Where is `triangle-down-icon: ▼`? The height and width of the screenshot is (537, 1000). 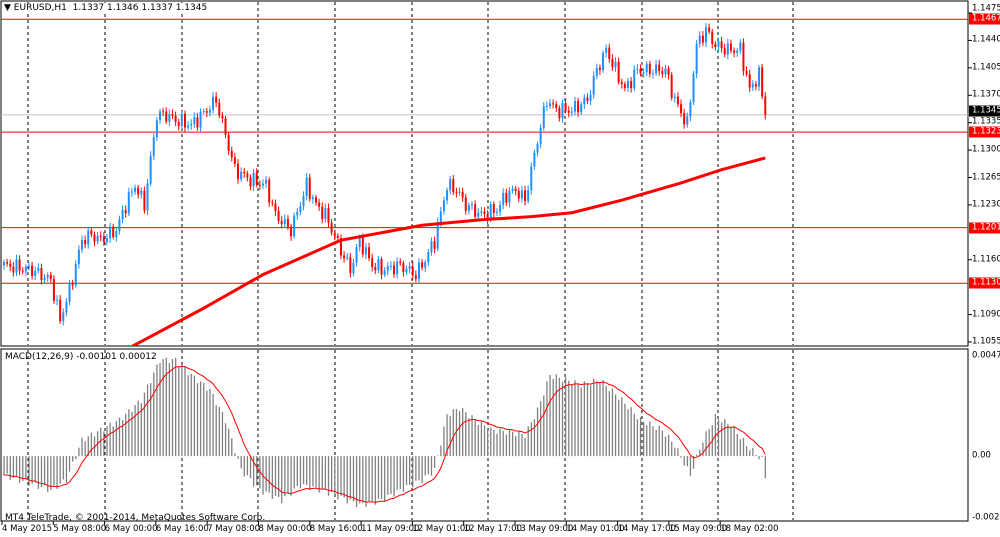 triangle-down-icon: ▼ is located at coordinates (7, 8).